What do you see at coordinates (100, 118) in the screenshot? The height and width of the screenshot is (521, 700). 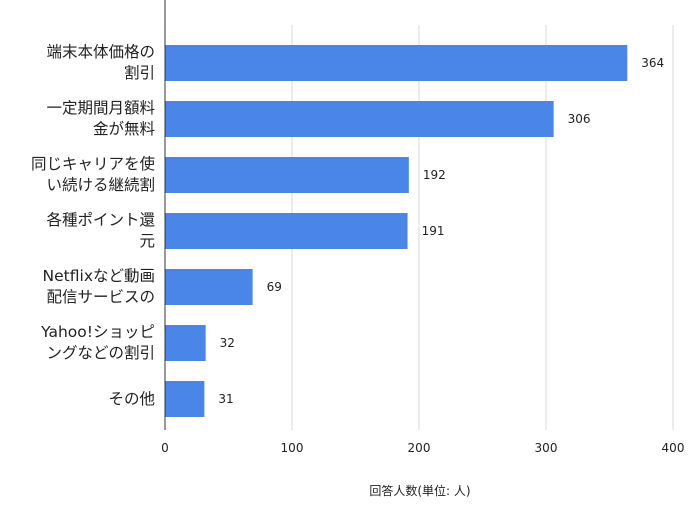 I see `category-label: 一定期間月額料 金が無料` at bounding box center [100, 118].